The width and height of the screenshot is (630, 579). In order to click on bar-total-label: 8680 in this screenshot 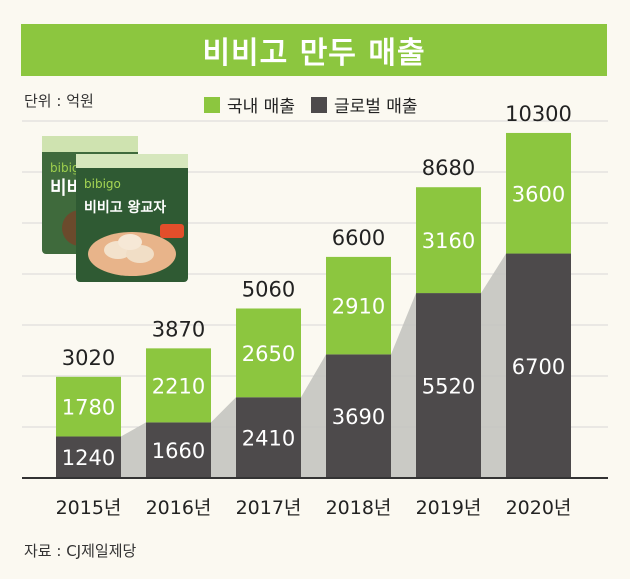, I will do `click(448, 168)`.